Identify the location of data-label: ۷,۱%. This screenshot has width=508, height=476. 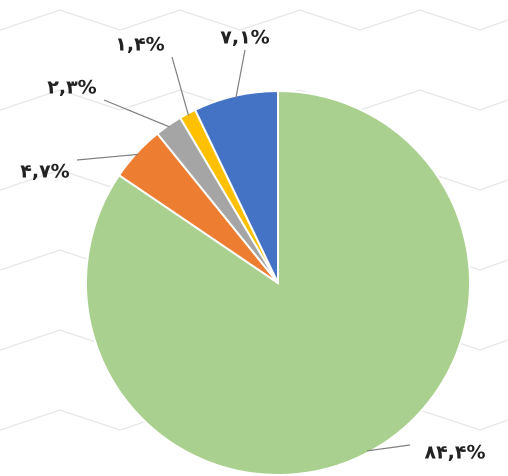
(244, 38).